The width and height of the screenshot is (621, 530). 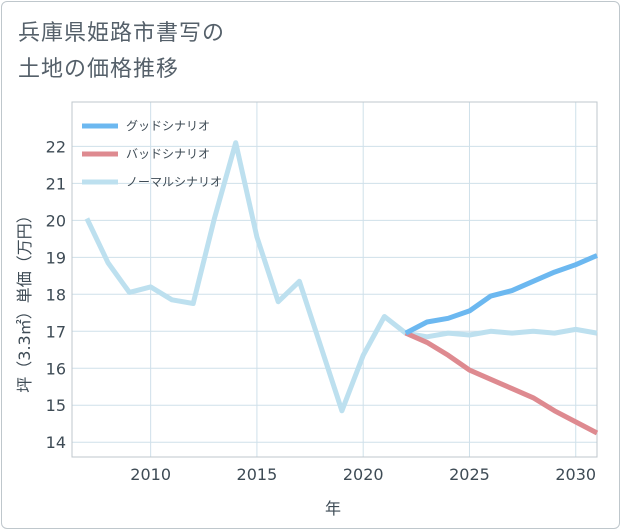 I want to click on y-axis-ticks: 14 15 16 17 18 19 20 21 22, so click(x=56, y=294).